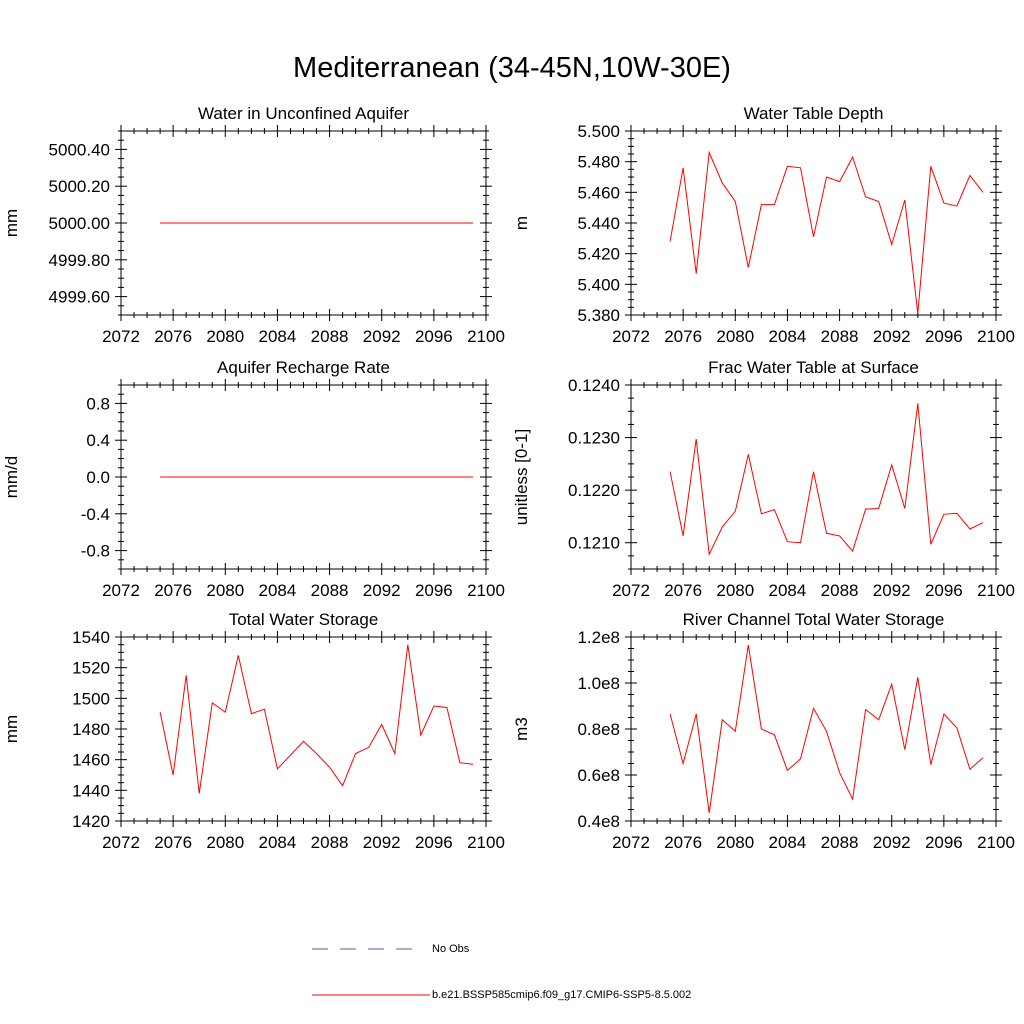  What do you see at coordinates (91, 637) in the screenshot?
I see `y-tick-label: 1540` at bounding box center [91, 637].